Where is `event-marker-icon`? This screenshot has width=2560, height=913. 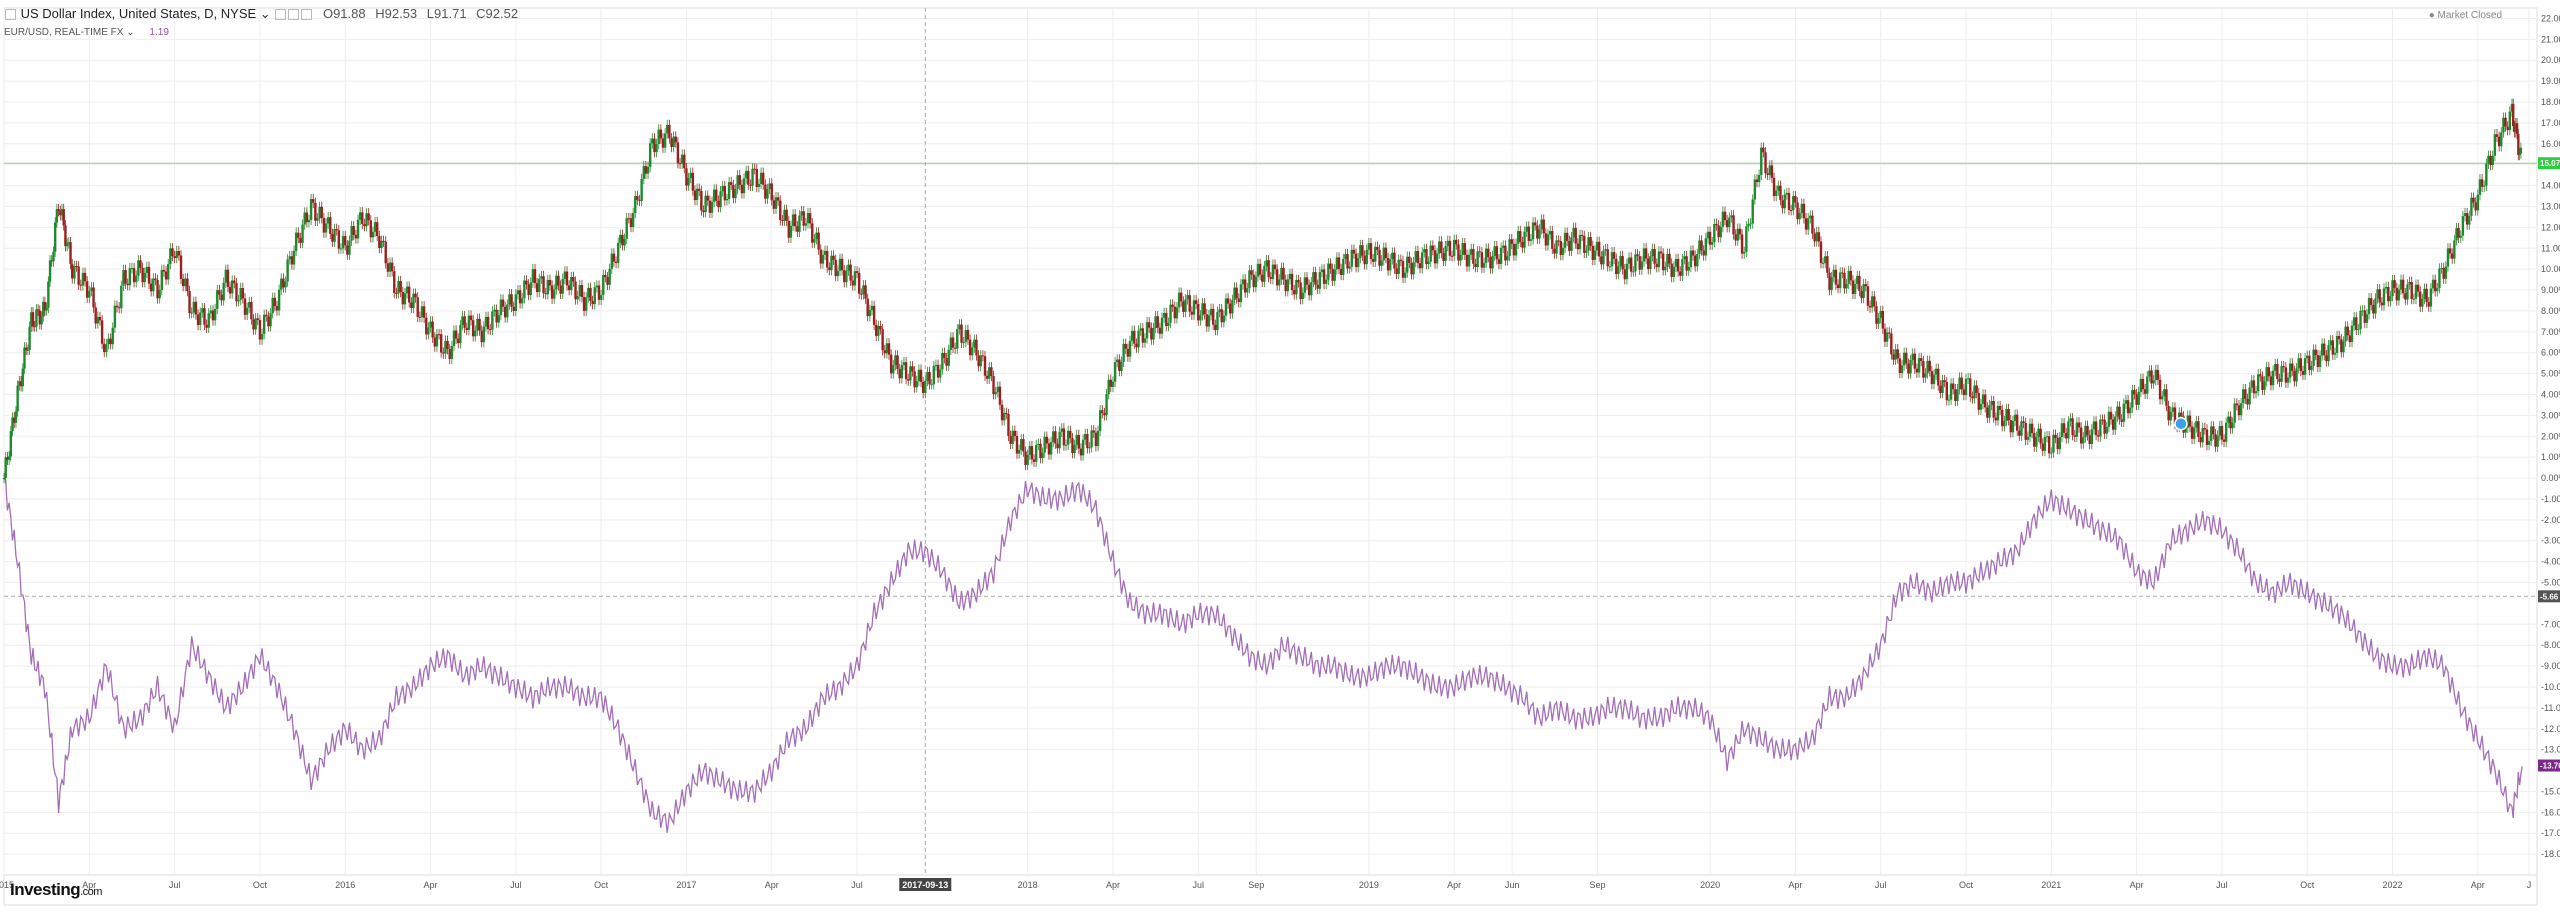 event-marker-icon is located at coordinates (2181, 423).